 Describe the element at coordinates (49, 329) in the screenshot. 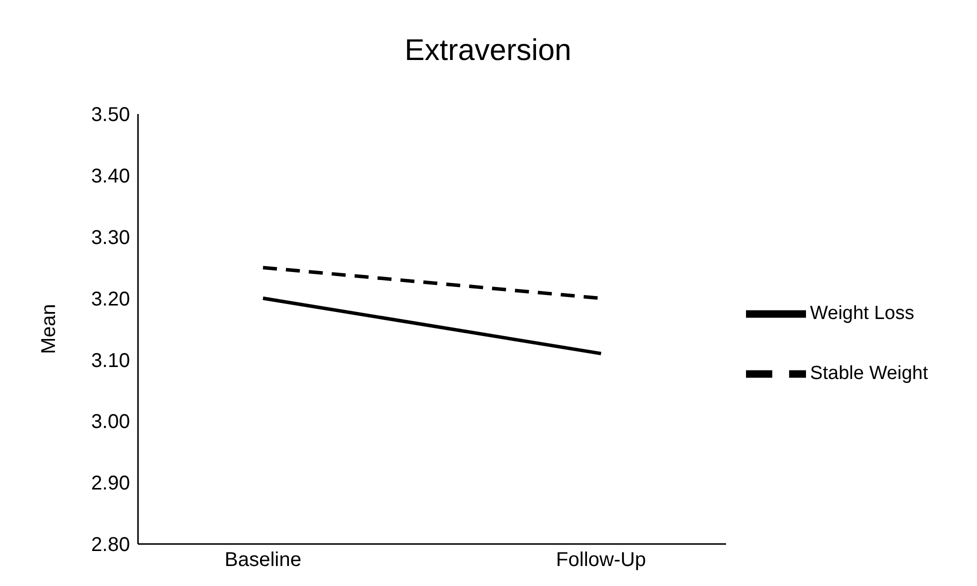

I see `y-axis-title: Mean` at that location.